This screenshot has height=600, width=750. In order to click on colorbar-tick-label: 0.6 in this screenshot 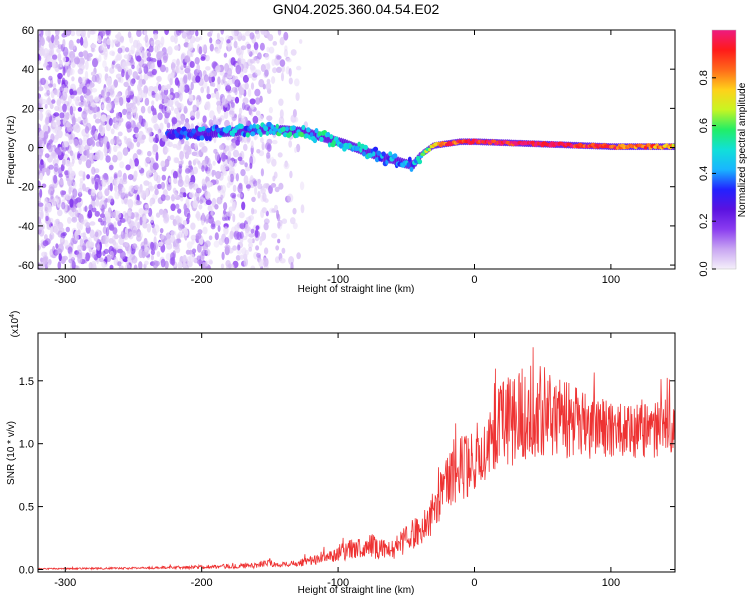, I will do `click(704, 125)`.